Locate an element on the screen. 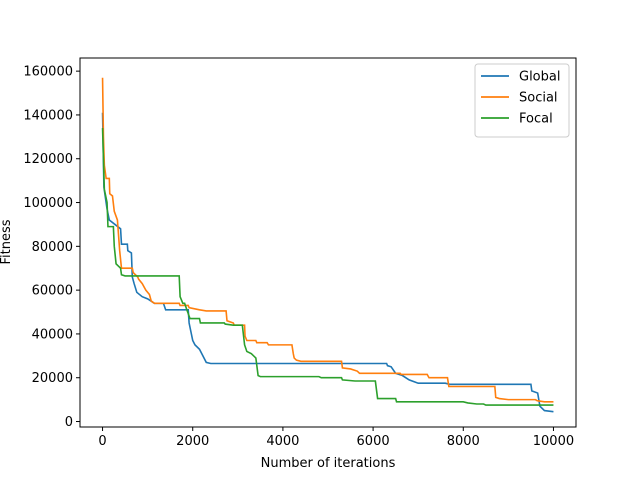 The width and height of the screenshot is (640, 480). legend-label-social: Social is located at coordinates (538, 98).